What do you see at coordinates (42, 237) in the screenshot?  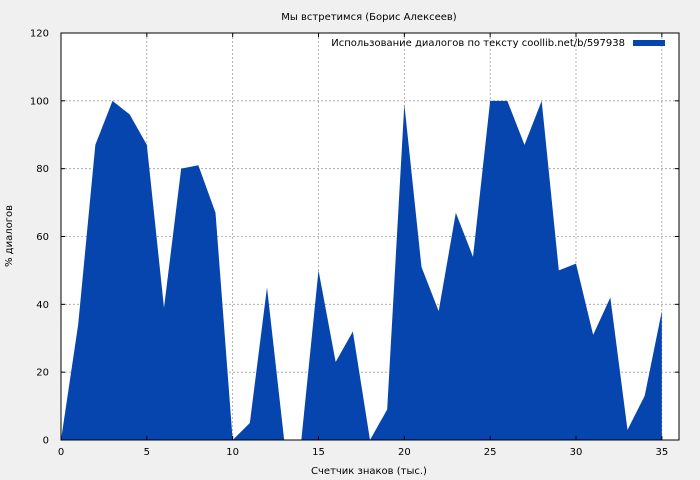 I see `y-tick-label: 60` at bounding box center [42, 237].